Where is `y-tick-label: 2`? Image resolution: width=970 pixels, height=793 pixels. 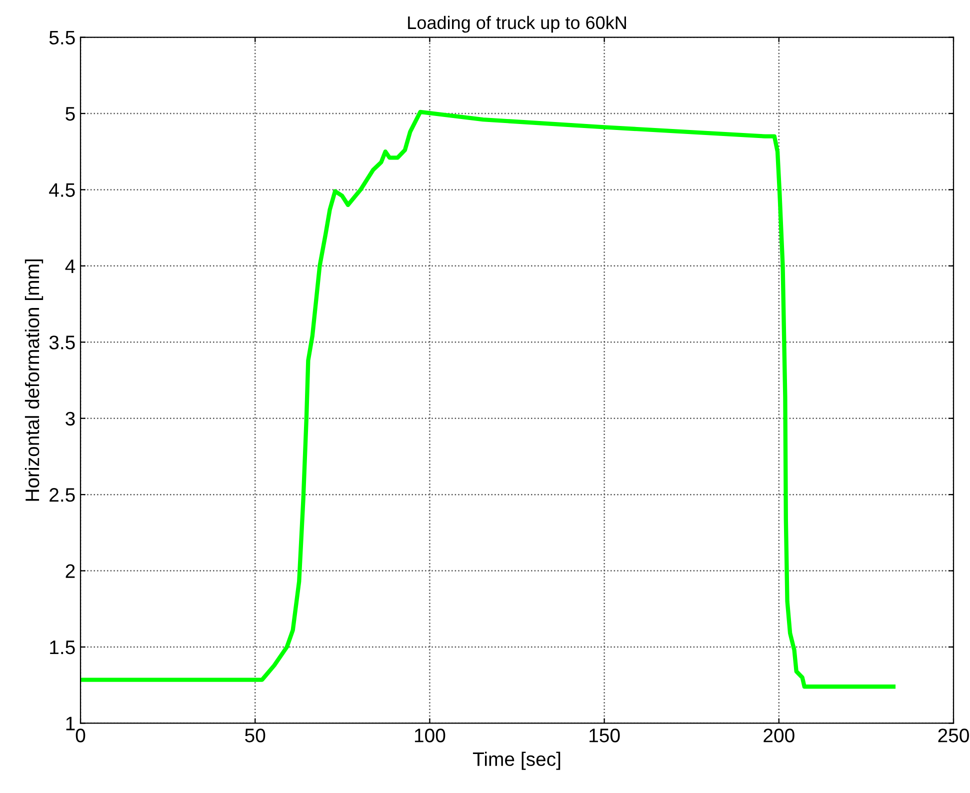 y-tick-label: 2 is located at coordinates (70, 571).